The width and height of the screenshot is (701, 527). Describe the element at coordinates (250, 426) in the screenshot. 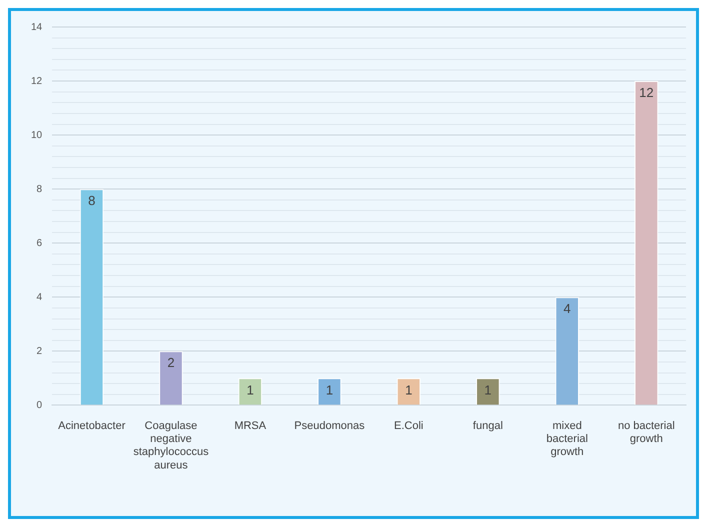

I see `x-tick-label: MRSA` at that location.